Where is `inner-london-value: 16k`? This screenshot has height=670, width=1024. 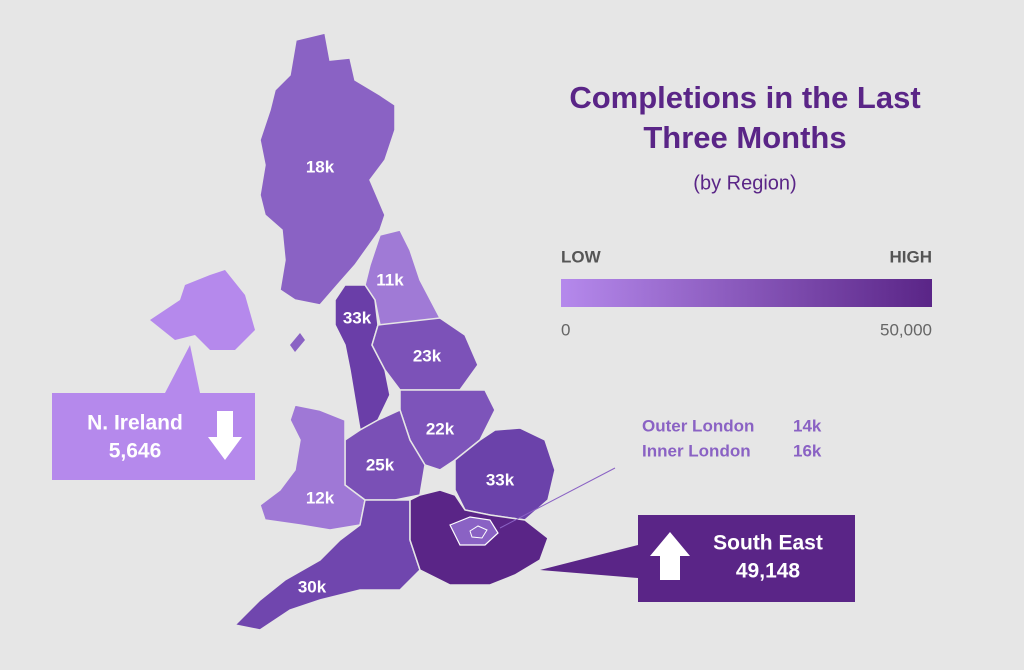
inner-london-value: 16k is located at coordinates (807, 450).